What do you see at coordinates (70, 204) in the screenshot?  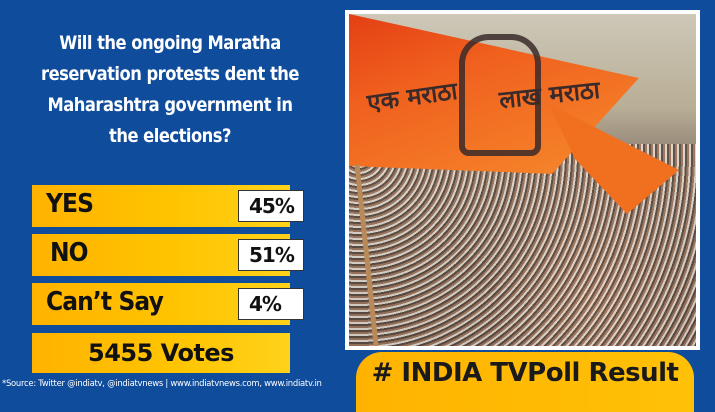 I see `option-label: YES` at bounding box center [70, 204].